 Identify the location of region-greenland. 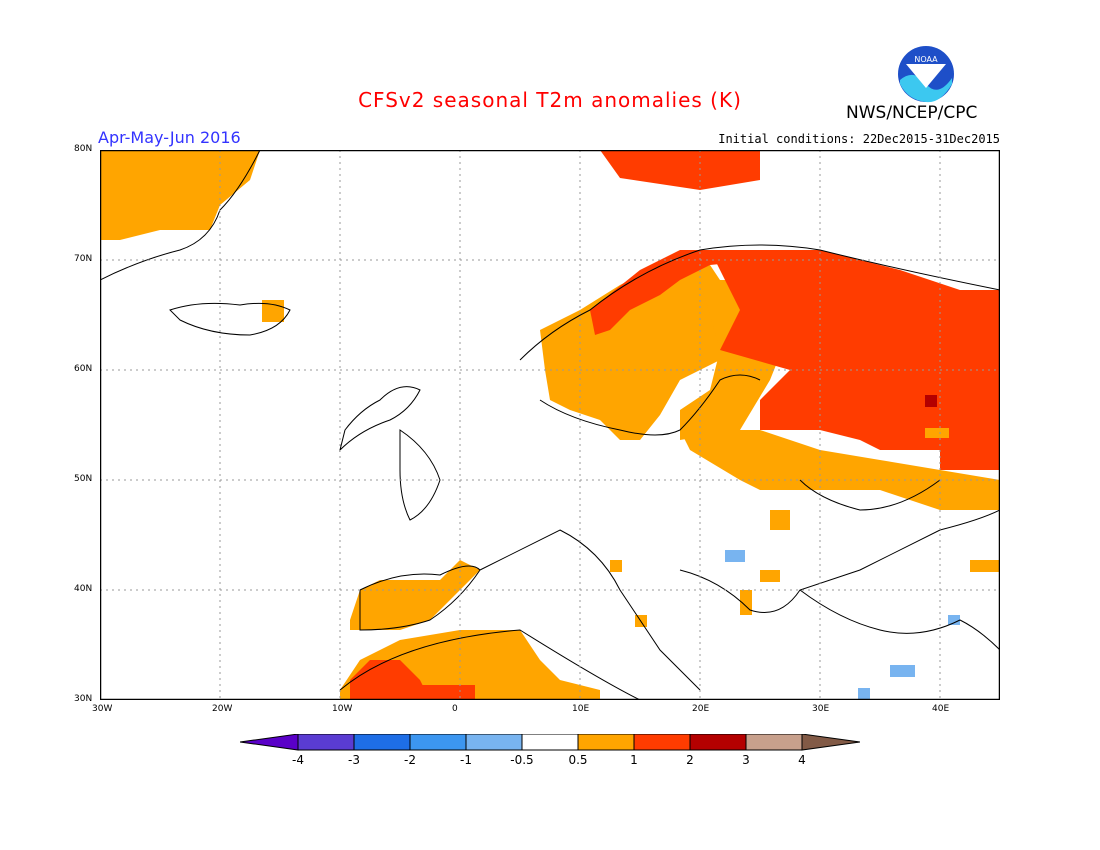
(180, 195).